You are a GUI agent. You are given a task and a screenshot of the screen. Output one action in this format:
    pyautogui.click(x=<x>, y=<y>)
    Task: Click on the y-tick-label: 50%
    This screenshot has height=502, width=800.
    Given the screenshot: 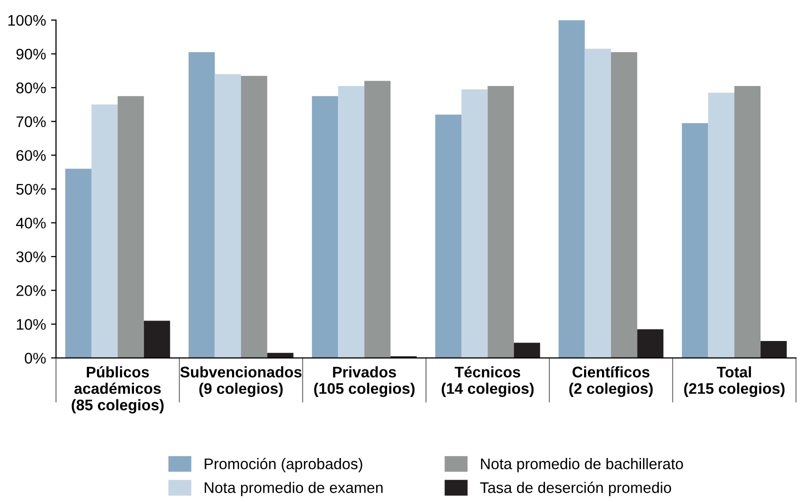 What is the action you would take?
    pyautogui.click(x=31, y=189)
    